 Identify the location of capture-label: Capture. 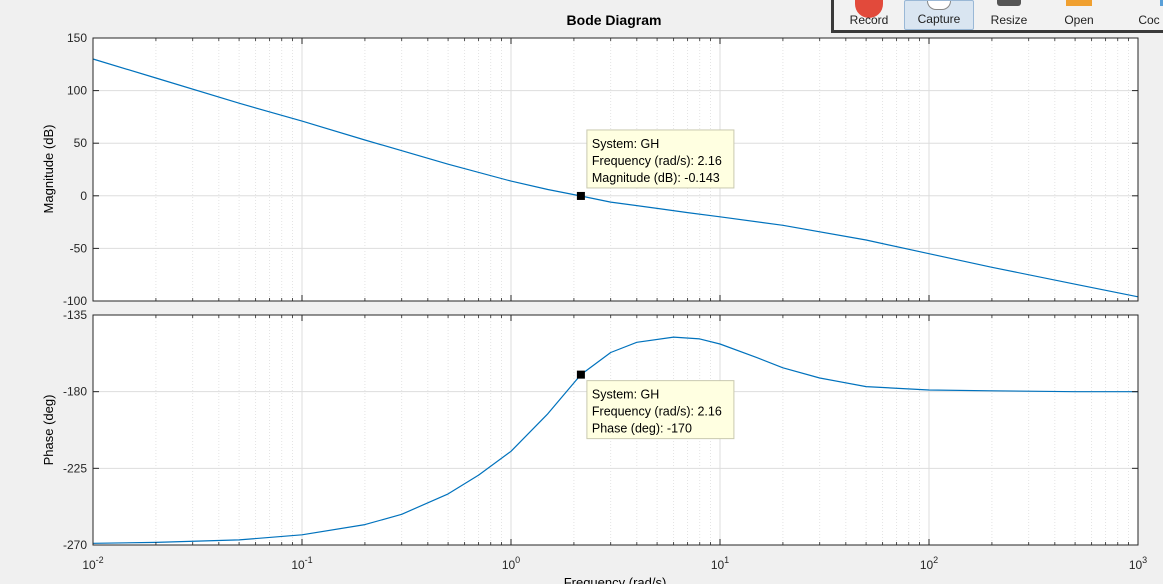
(939, 19).